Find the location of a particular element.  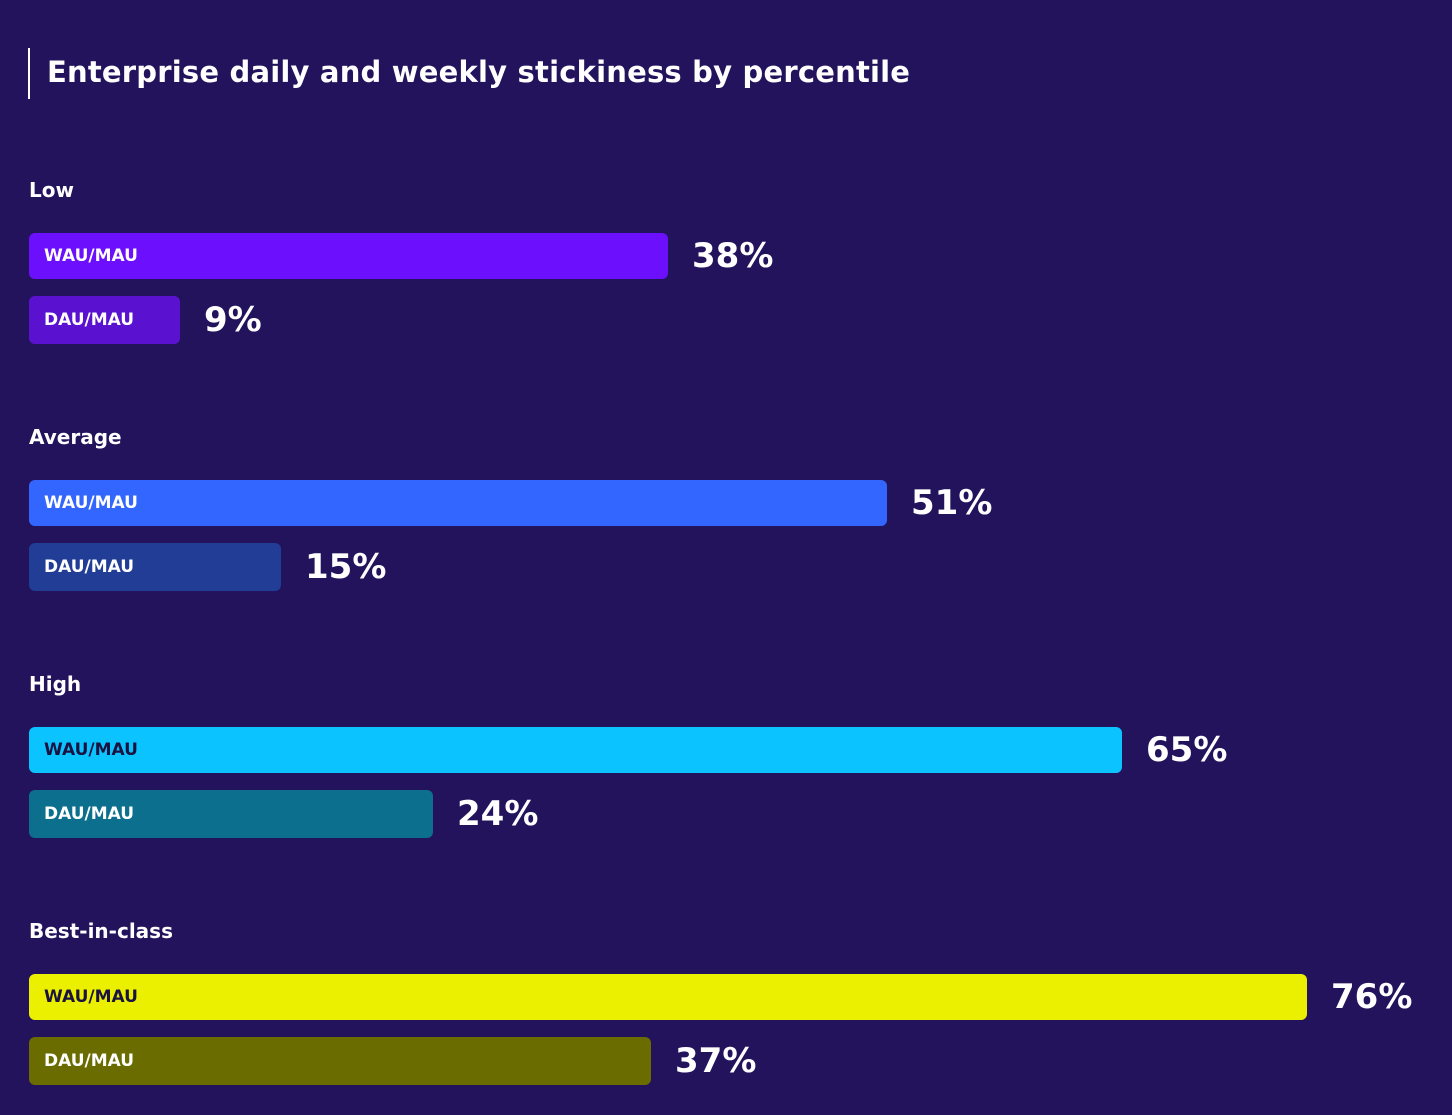

value-label-average-wau-mau: 51% is located at coordinates (952, 503).